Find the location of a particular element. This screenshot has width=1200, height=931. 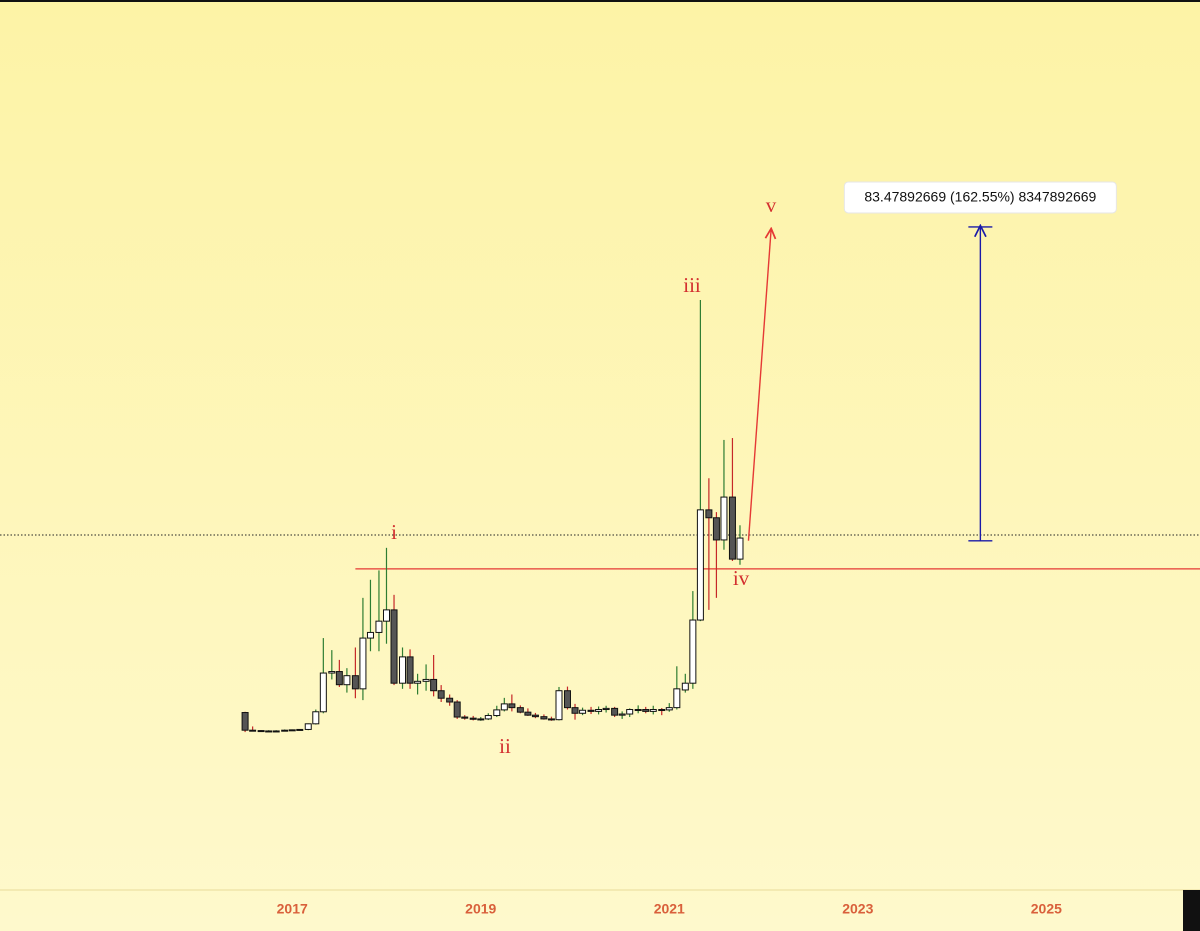

corner-block is located at coordinates (1191, 910).